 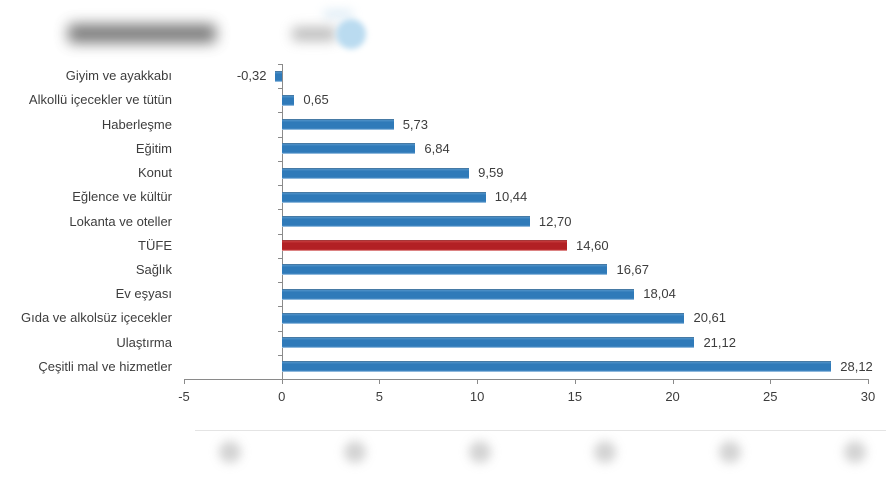 What do you see at coordinates (555, 221) in the screenshot?
I see `value-label: 12,70` at bounding box center [555, 221].